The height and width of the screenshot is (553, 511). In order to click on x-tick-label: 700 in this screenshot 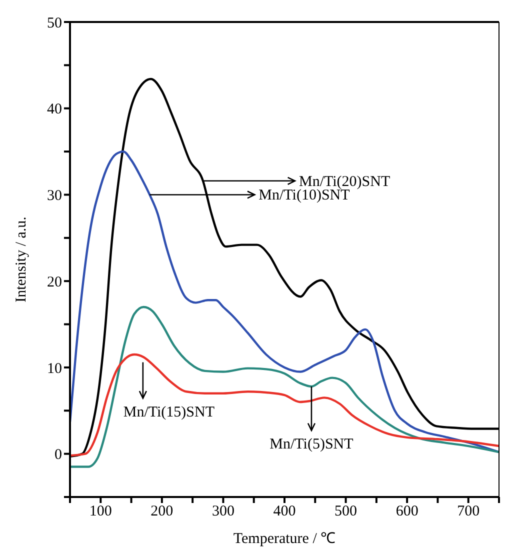, I will do `click(468, 512)`.